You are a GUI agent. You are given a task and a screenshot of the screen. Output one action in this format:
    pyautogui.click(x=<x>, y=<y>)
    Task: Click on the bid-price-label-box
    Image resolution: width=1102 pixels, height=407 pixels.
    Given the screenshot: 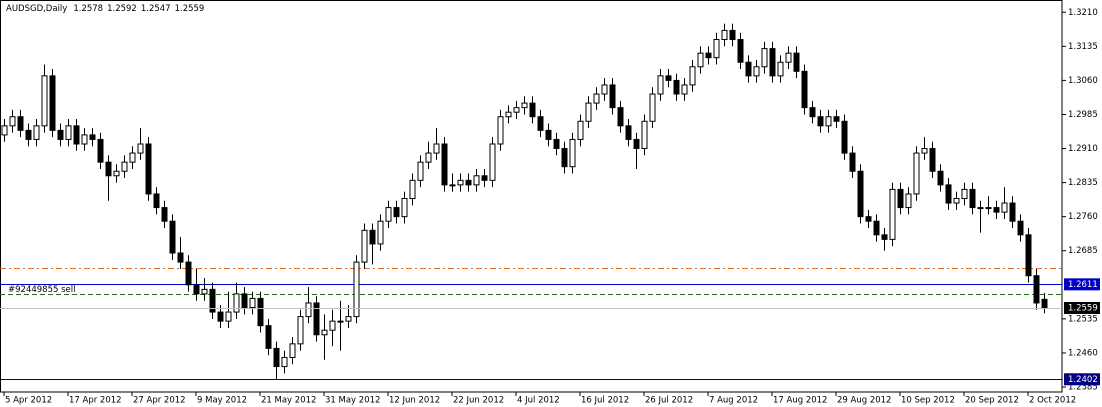 What is the action you would take?
    pyautogui.click(x=1082, y=307)
    